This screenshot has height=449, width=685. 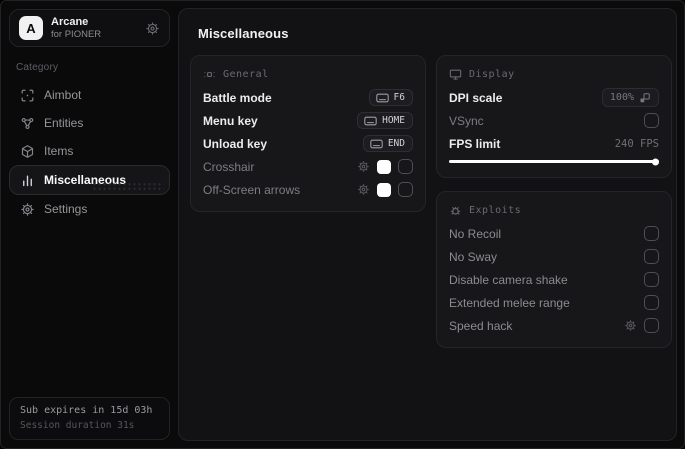 I want to click on bug-icon, so click(x=455, y=210).